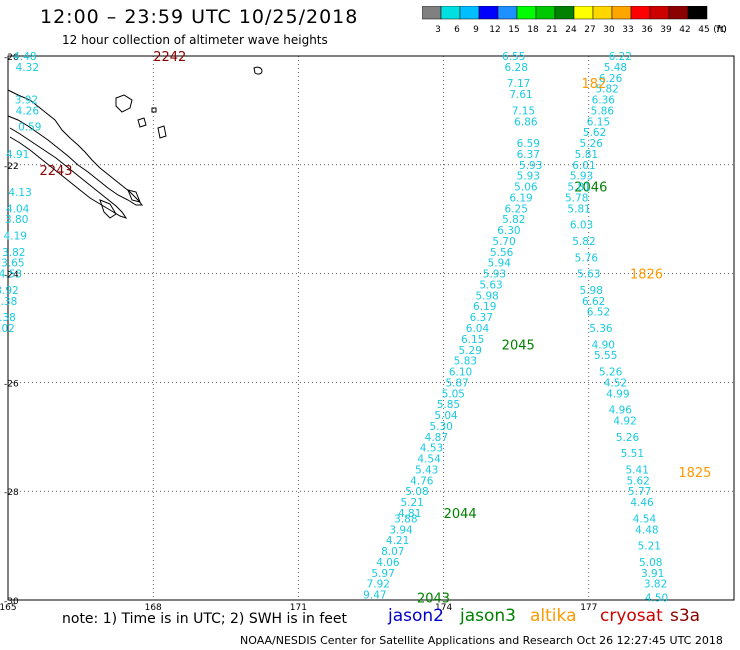 The image size is (740, 650). Describe the element at coordinates (392, 552) in the screenshot. I see `wave-height-value: 8.07` at that location.